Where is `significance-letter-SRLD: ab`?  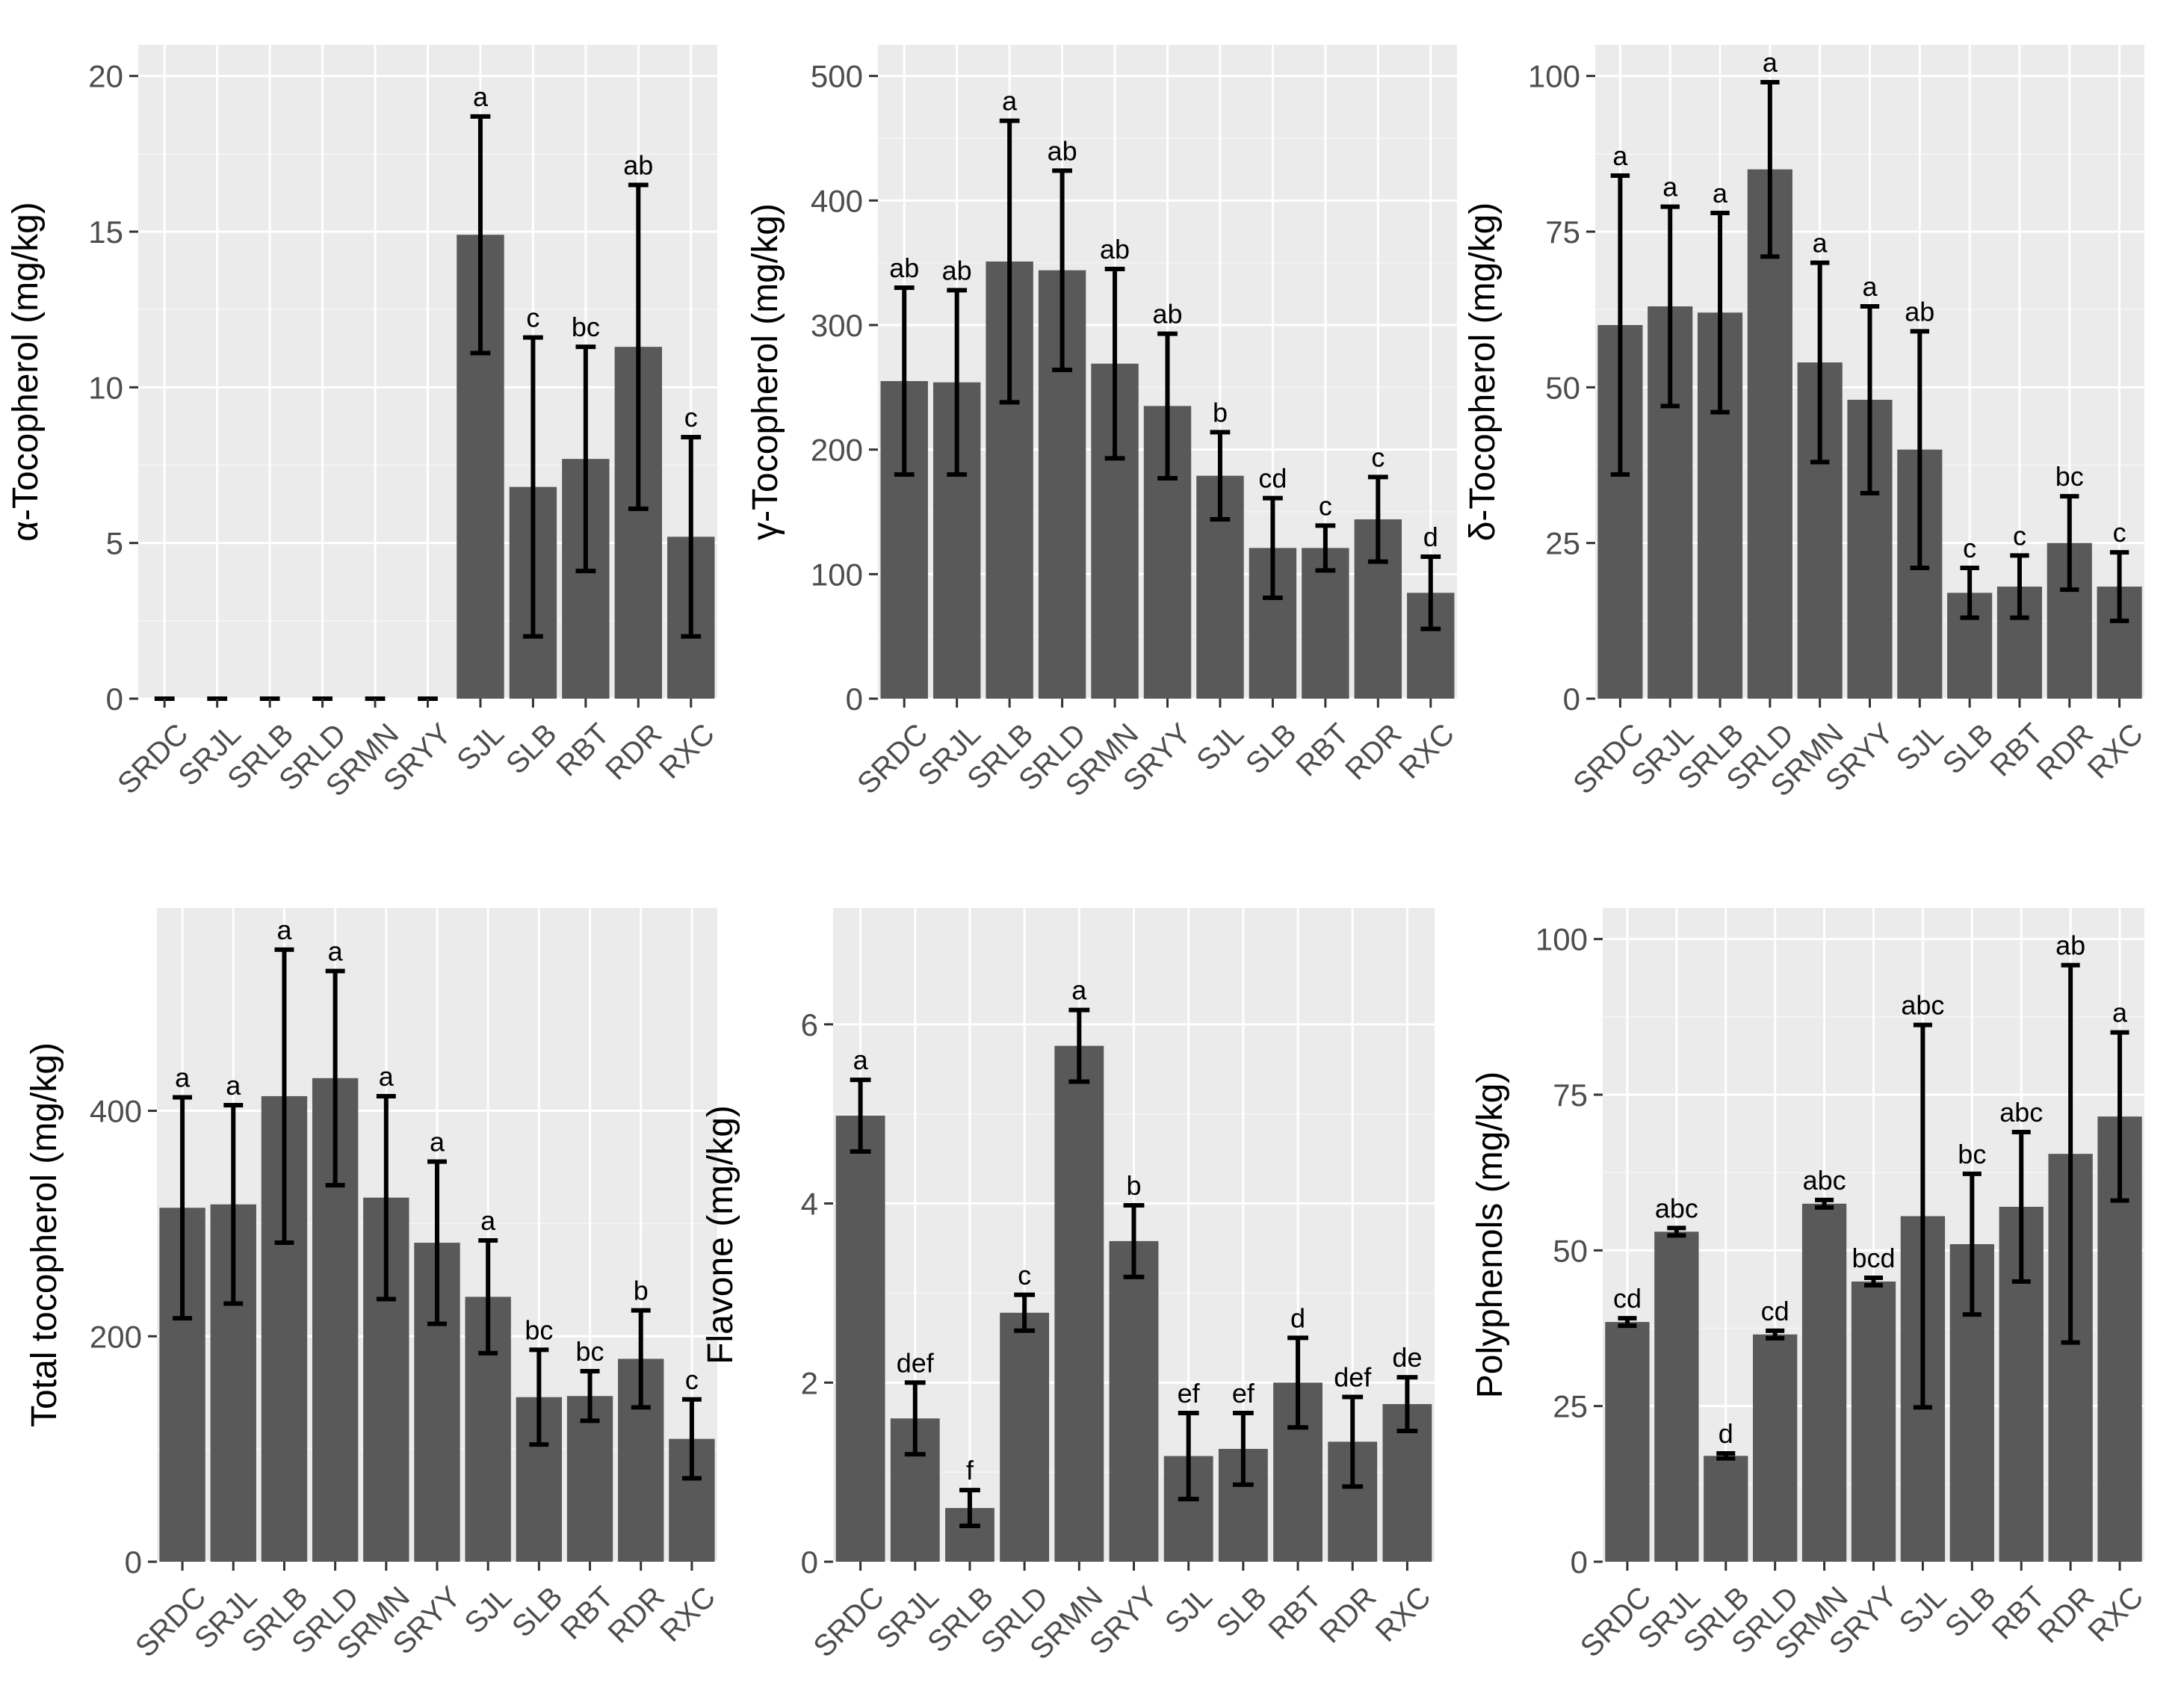 significance-letter-SRLD: ab is located at coordinates (1062, 150).